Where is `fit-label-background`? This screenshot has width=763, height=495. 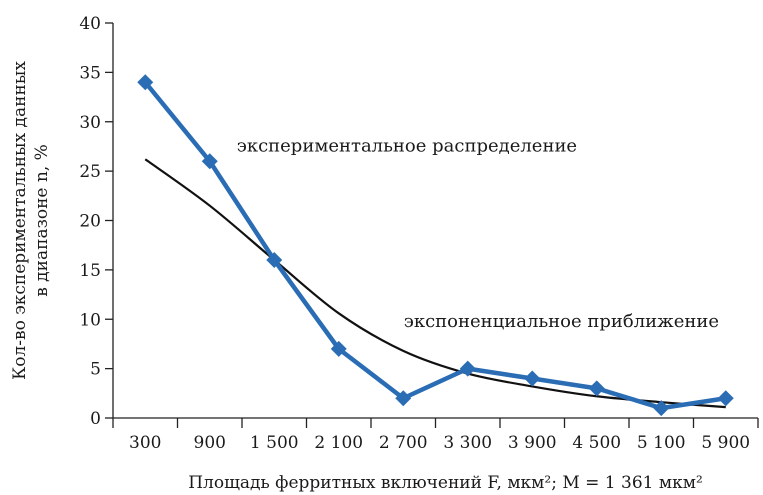 fit-label-background is located at coordinates (573, 315).